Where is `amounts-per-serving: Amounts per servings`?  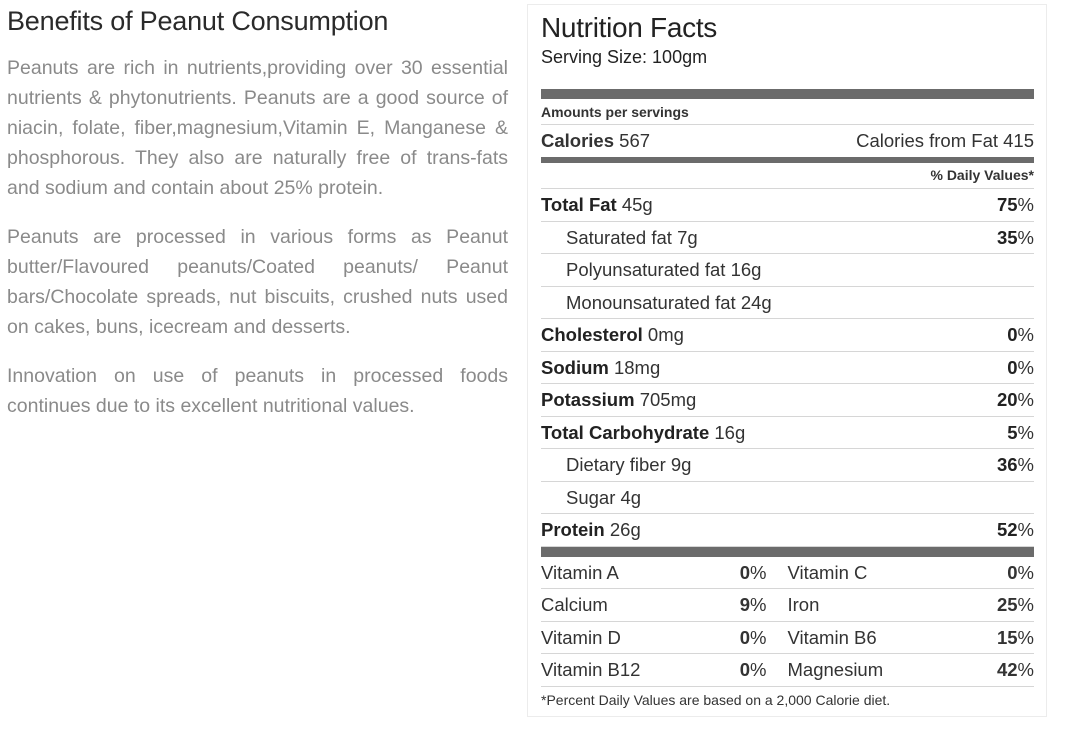
amounts-per-serving: Amounts per servings is located at coordinates (787, 112).